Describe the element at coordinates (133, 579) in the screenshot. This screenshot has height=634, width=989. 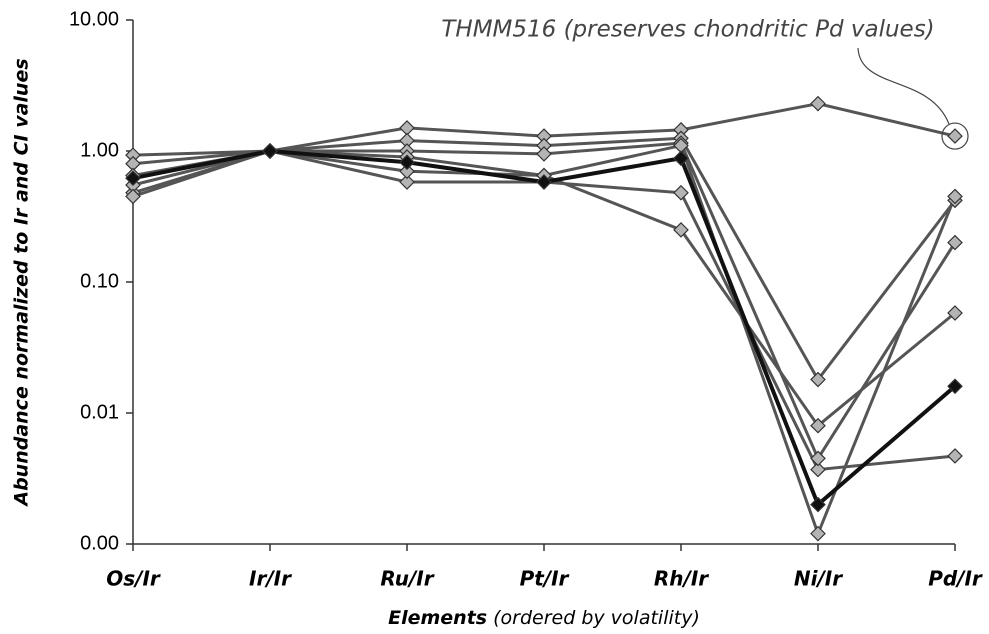
I see `x-tick-label: Os/Ir` at that location.